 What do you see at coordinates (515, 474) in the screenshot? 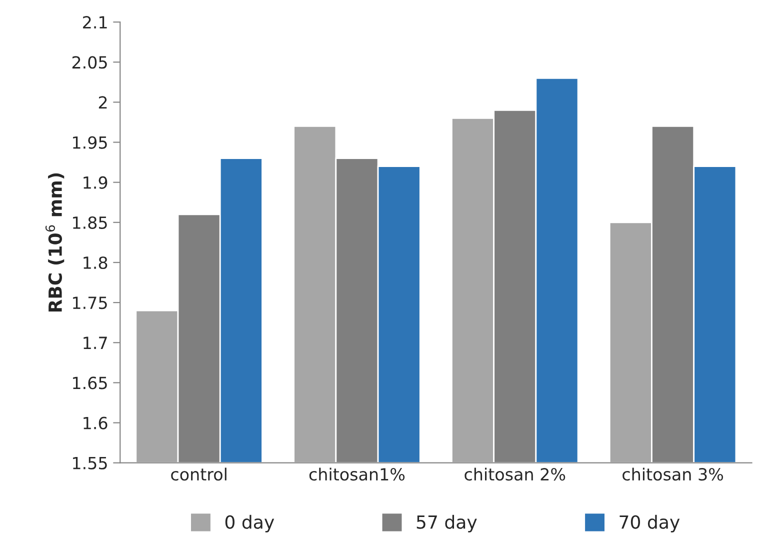
I see `x-tick-label: chitosan 2%` at bounding box center [515, 474].